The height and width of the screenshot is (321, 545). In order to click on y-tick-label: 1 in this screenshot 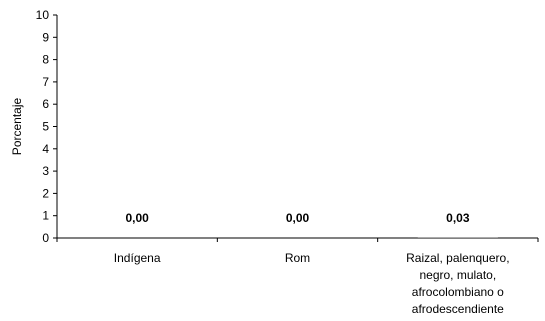, I will do `click(45, 216)`.